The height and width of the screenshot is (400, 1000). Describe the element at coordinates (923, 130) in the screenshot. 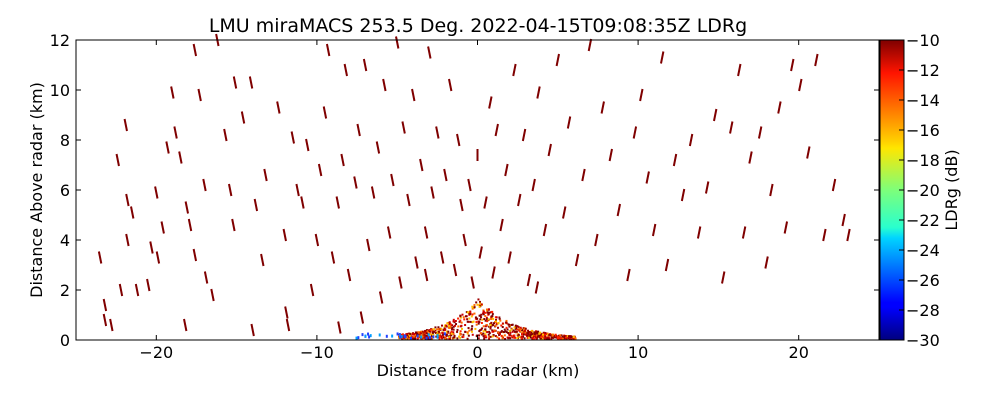

I see `colorbar-tick-label: −16` at that location.